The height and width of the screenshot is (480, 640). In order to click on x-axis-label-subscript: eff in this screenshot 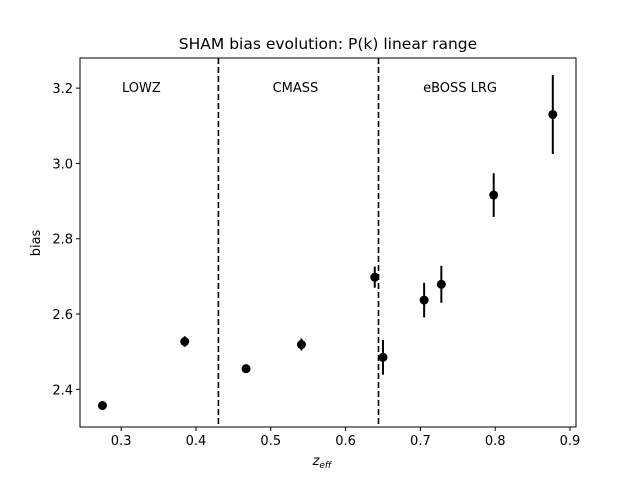, I will do `click(326, 466)`.